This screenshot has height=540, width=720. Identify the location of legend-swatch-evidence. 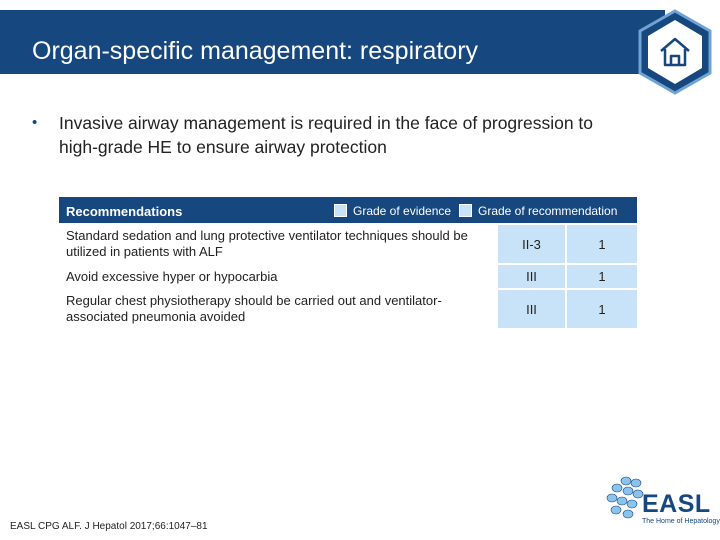
(340, 210).